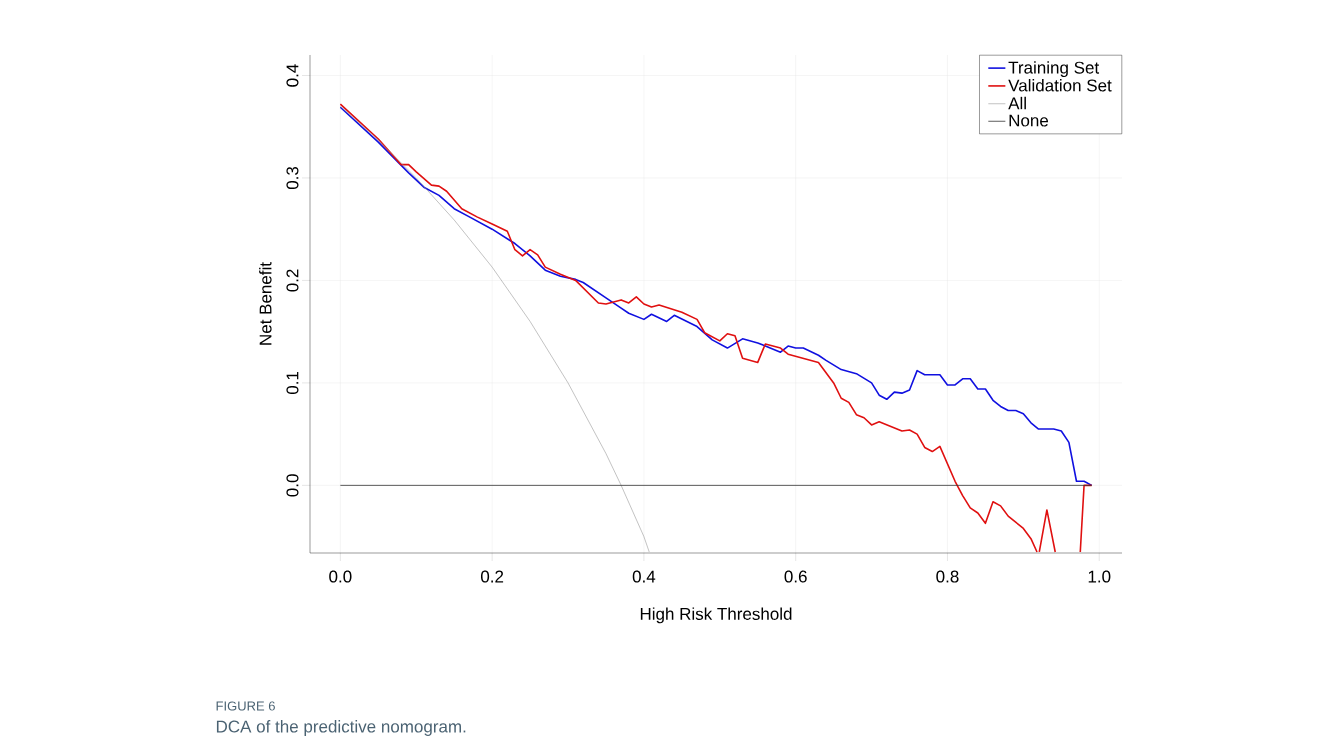  Describe the element at coordinates (265, 303) in the screenshot. I see `y-axis-title: Net Benefit` at that location.